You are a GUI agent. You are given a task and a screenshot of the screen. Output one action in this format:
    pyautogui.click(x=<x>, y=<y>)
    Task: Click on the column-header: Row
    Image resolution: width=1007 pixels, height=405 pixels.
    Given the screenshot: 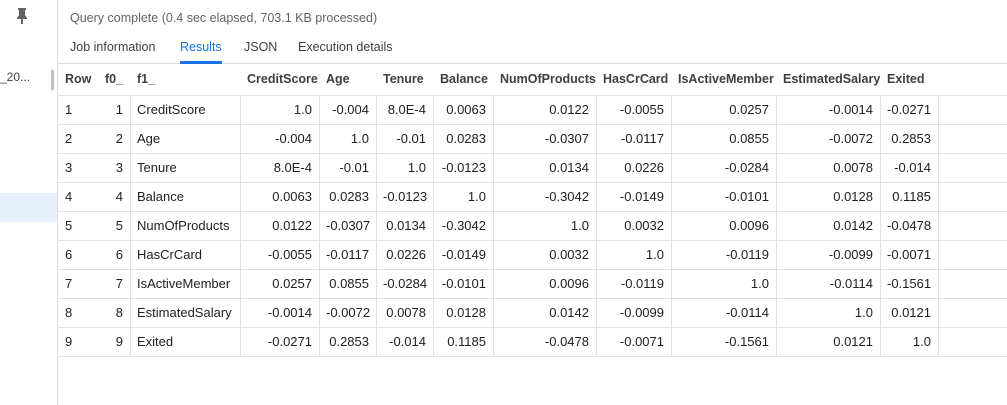 What is the action you would take?
    pyautogui.click(x=78, y=79)
    